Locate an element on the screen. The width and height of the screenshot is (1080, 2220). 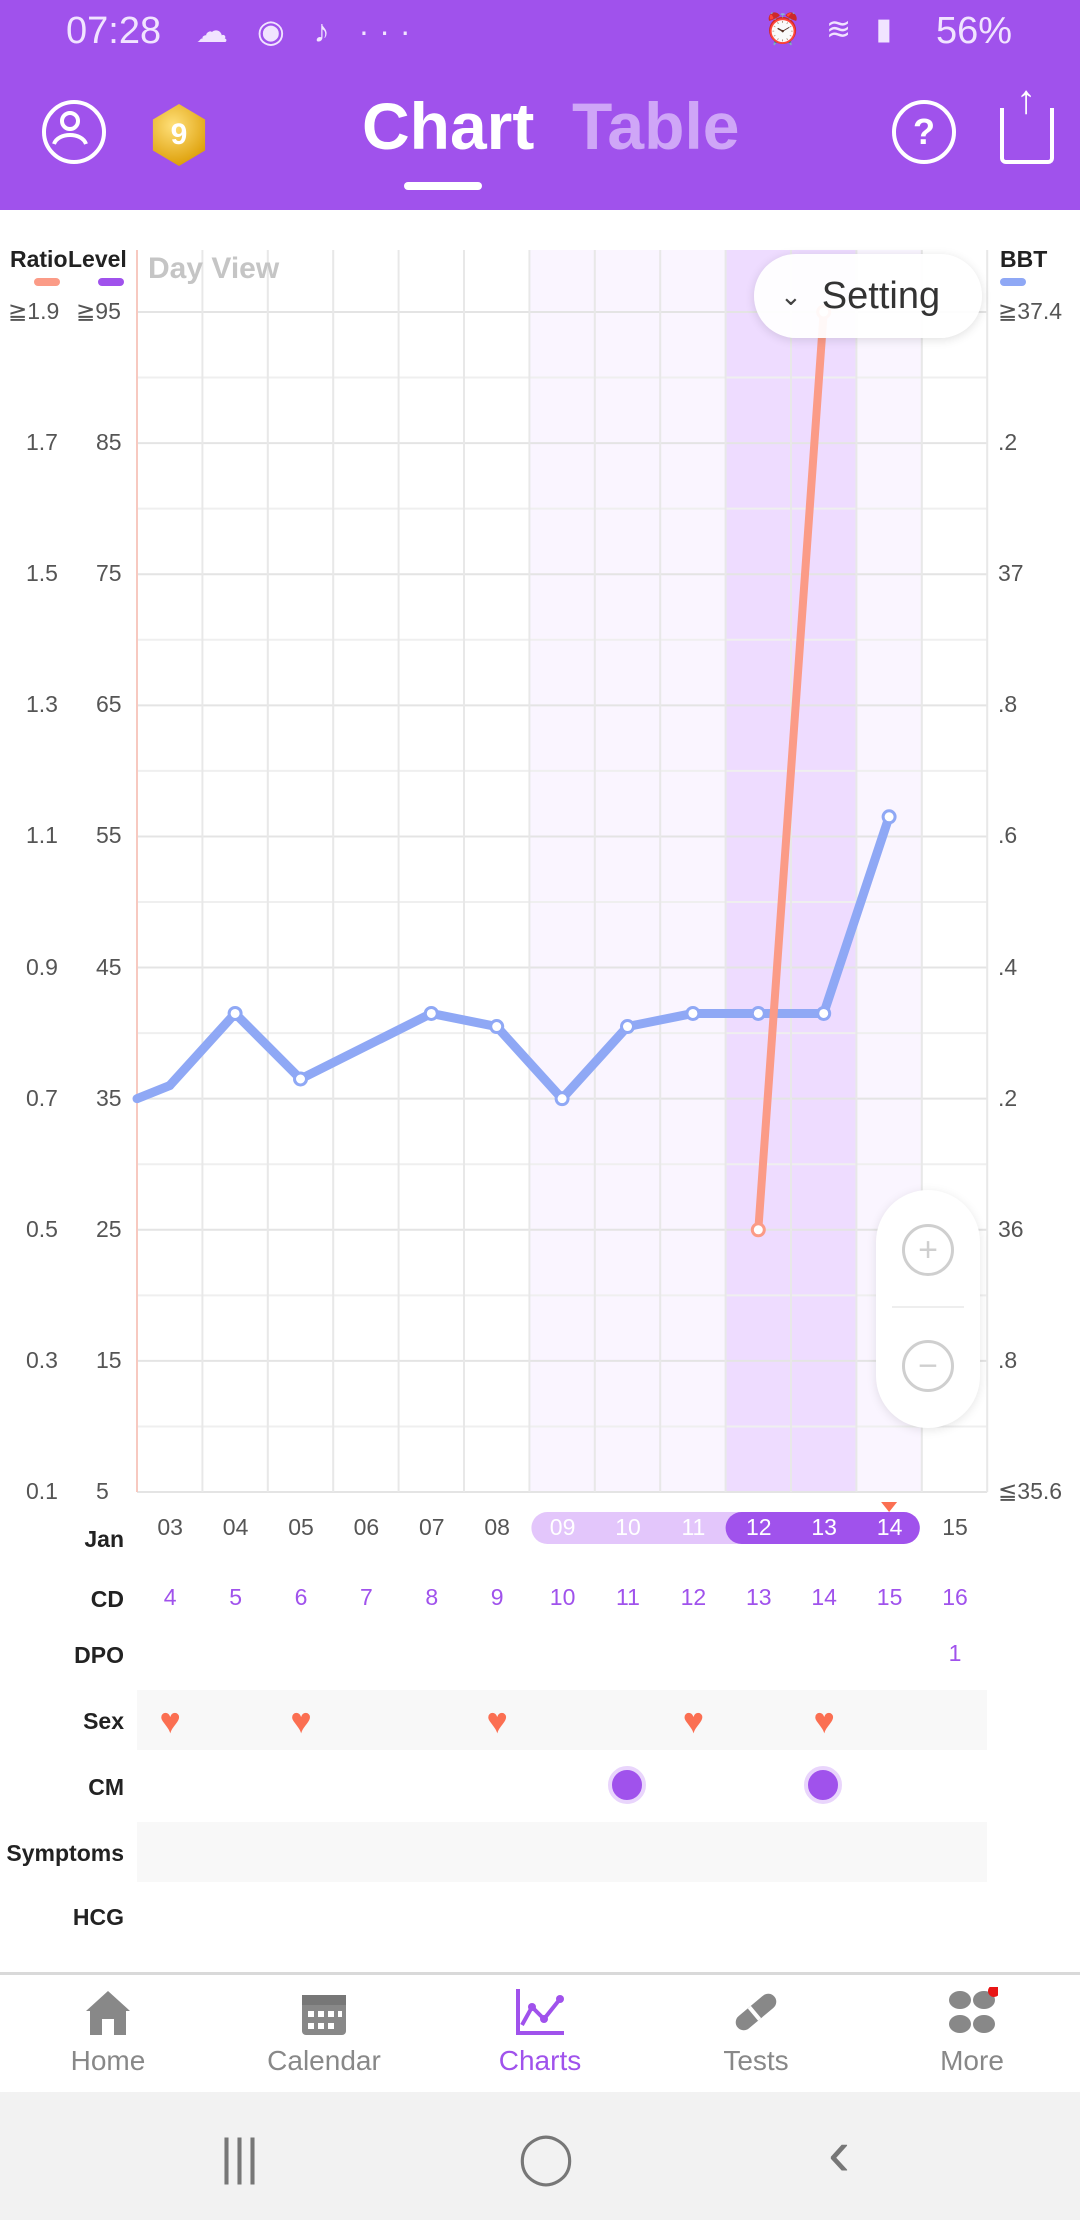
level-legend-swatch is located at coordinates (111, 282).